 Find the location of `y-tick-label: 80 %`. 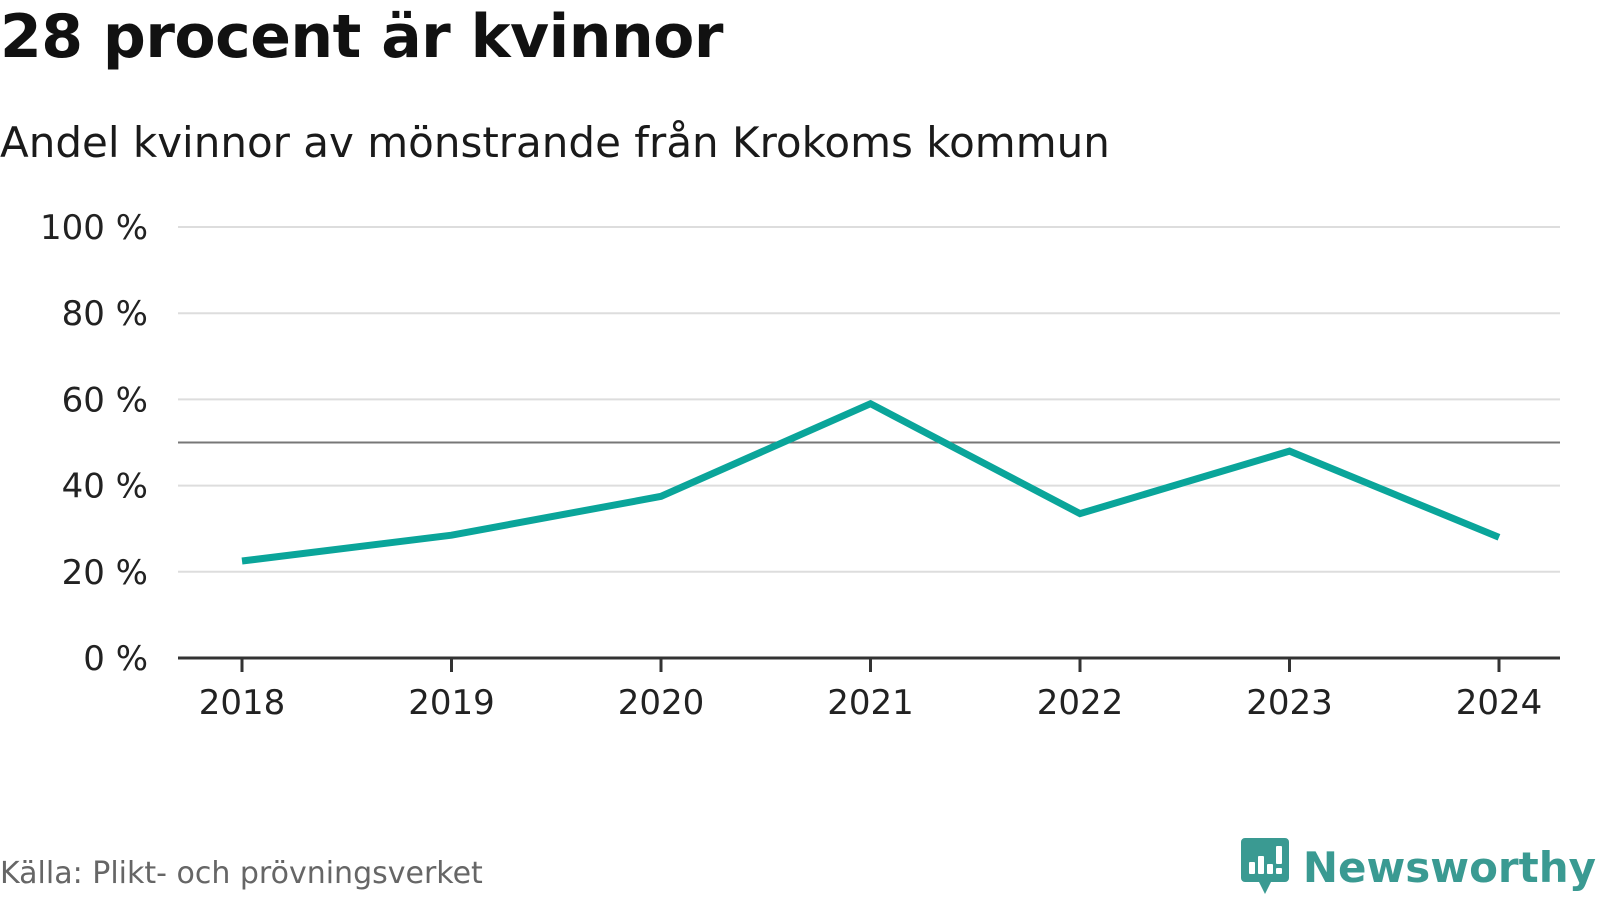

y-tick-label: 80 % is located at coordinates (105, 314).